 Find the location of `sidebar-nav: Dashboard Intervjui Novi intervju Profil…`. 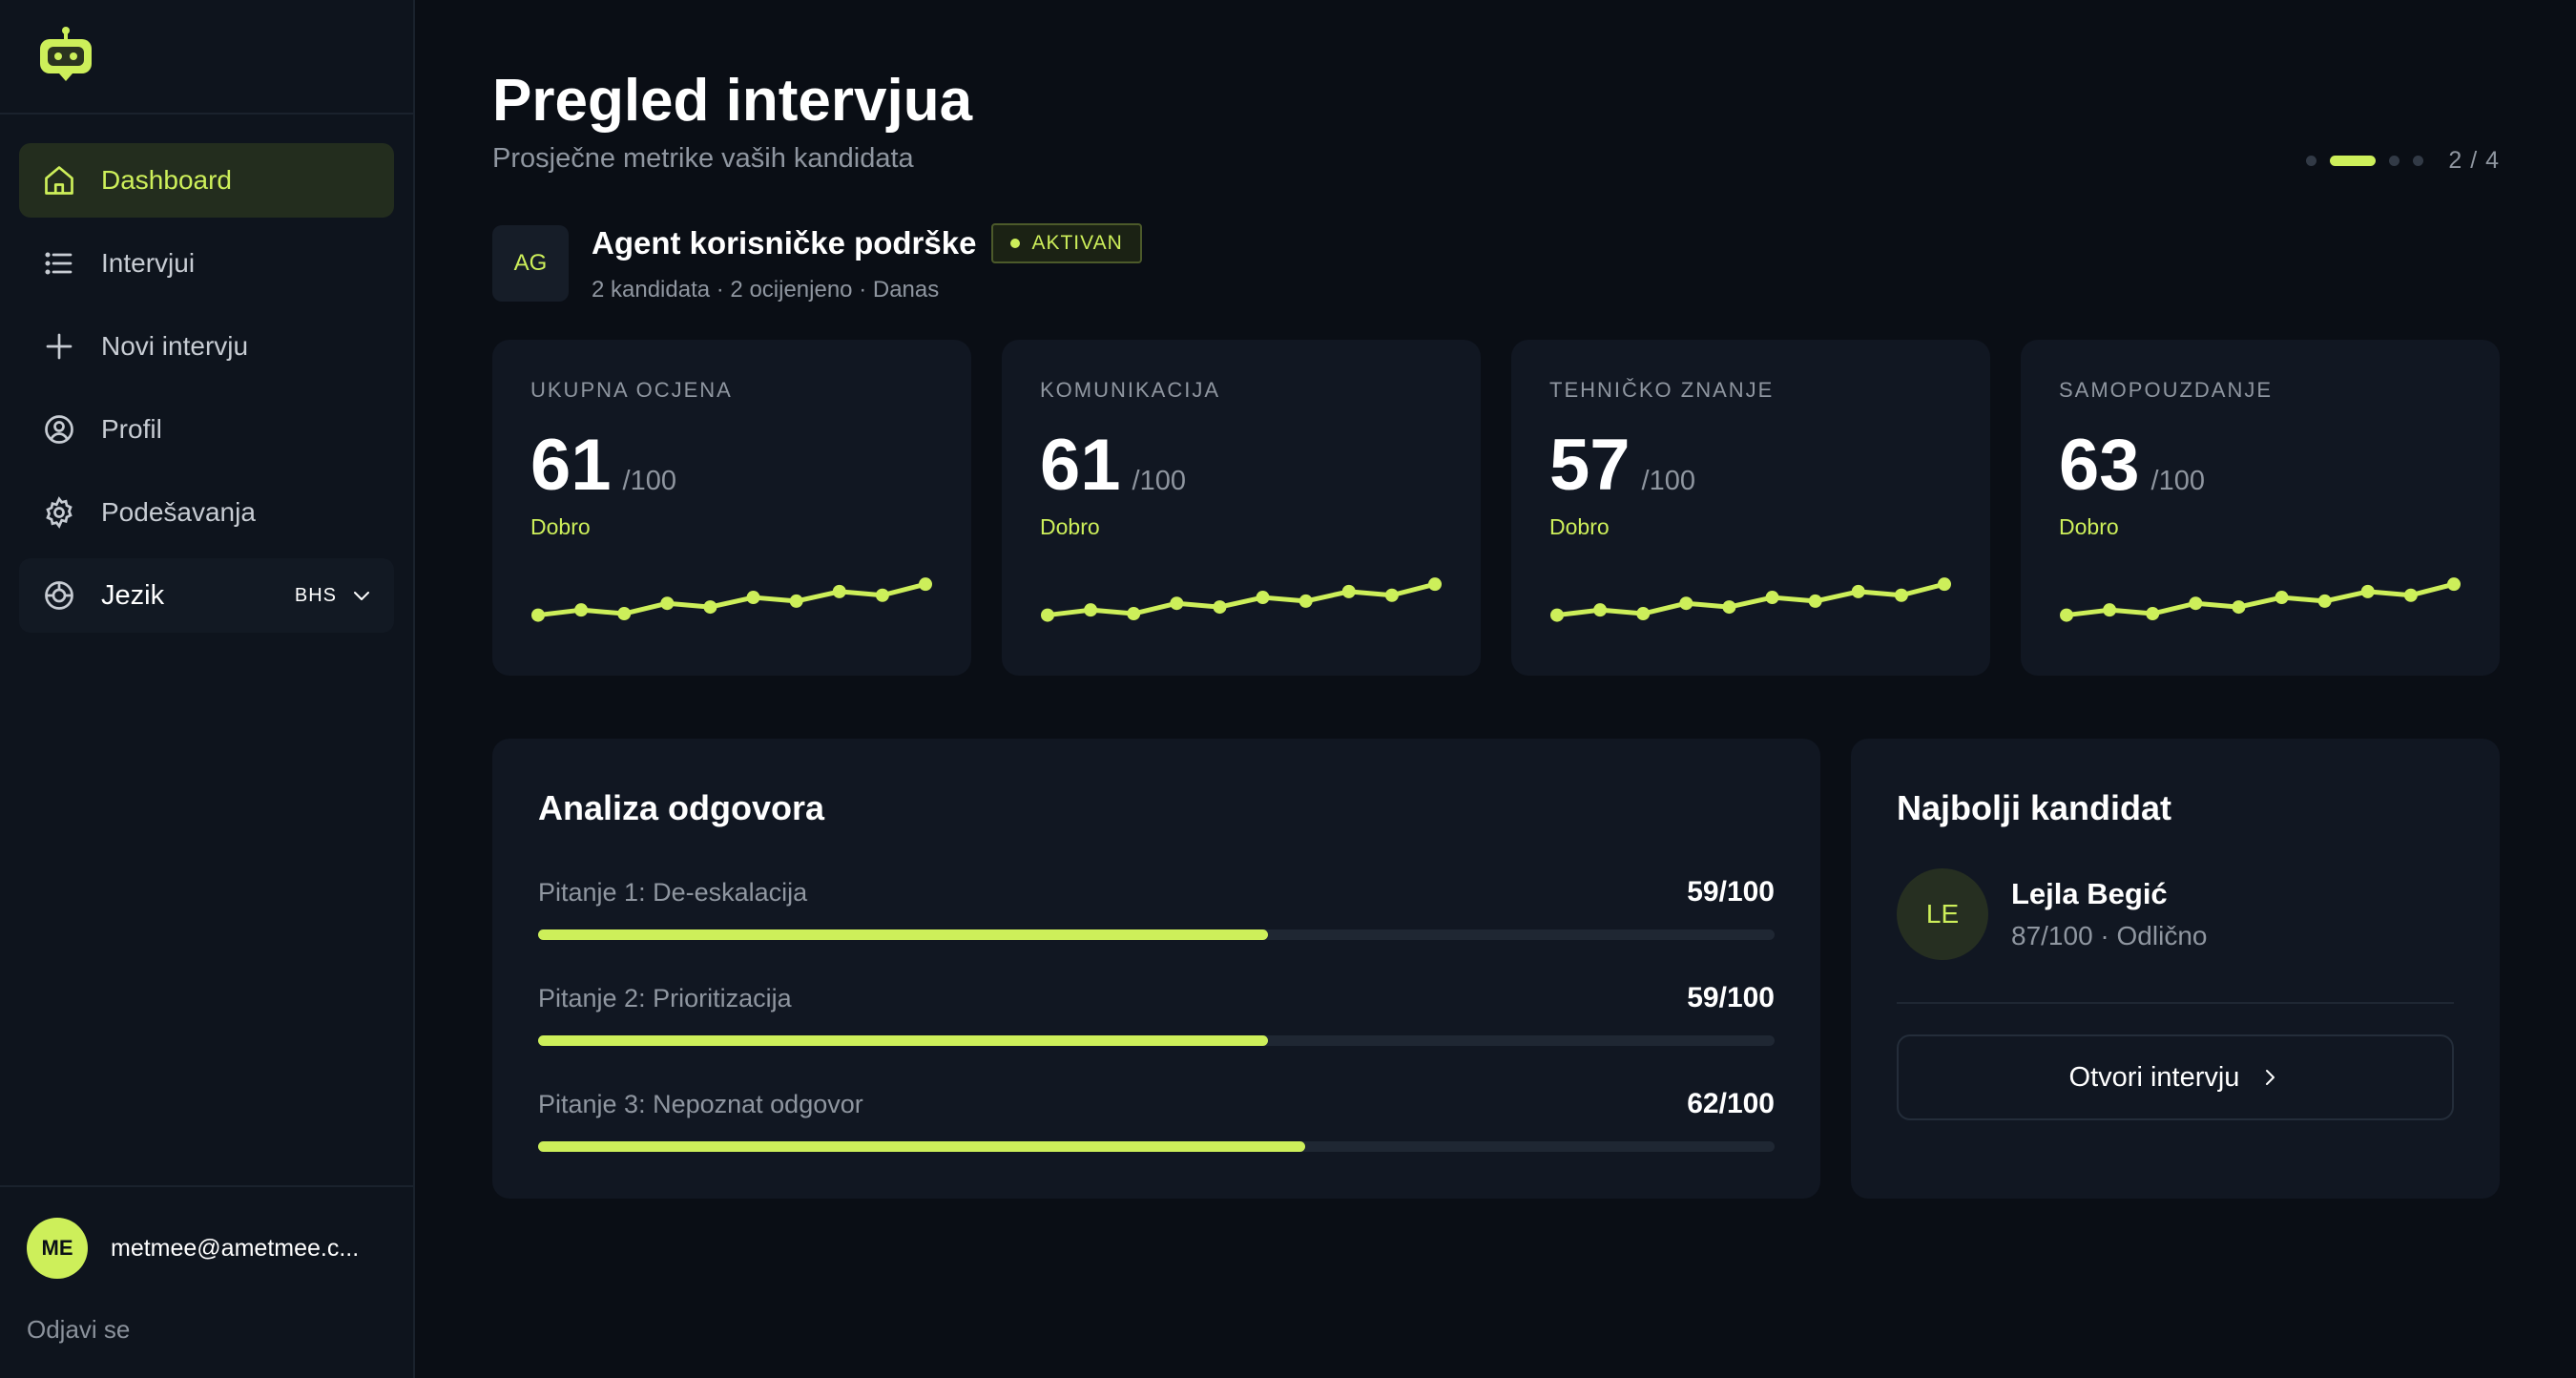

sidebar-nav: Dashboard Intervjui Novi intervju Profil… is located at coordinates (206, 374).